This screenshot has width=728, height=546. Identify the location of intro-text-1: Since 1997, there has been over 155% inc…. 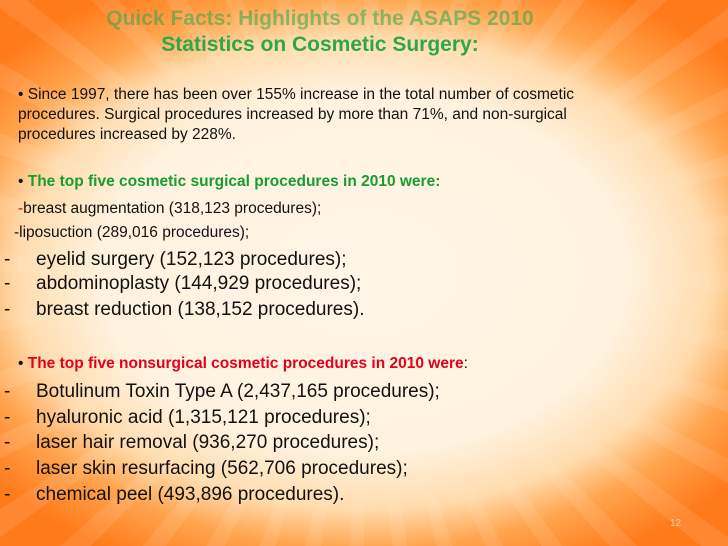
(301, 94).